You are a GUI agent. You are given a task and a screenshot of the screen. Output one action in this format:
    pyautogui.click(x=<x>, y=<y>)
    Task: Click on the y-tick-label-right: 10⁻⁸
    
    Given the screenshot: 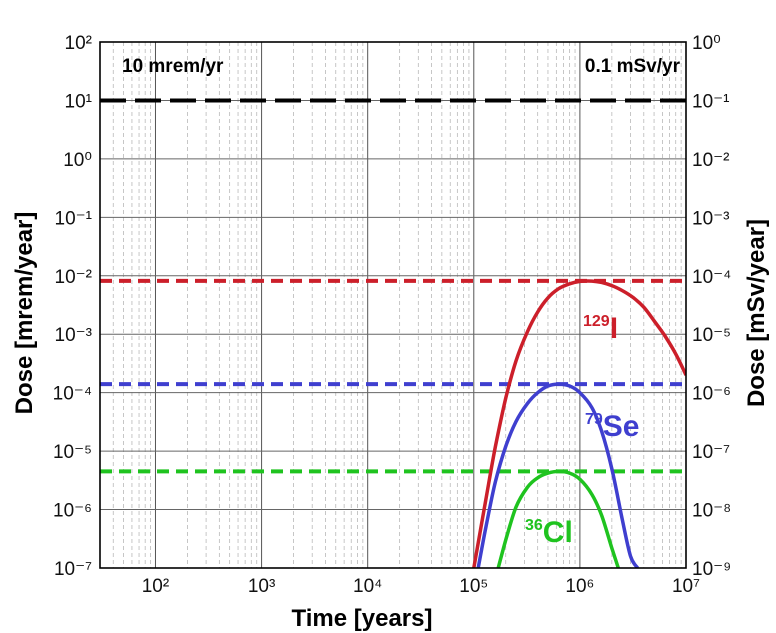 What is the action you would take?
    pyautogui.click(x=711, y=511)
    